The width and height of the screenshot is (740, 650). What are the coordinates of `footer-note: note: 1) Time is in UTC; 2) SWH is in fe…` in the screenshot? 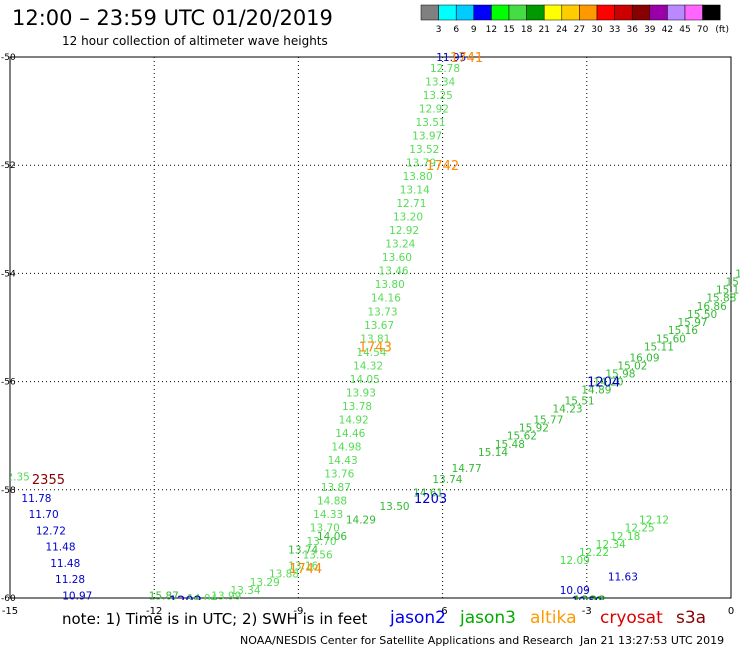 It's located at (215, 619).